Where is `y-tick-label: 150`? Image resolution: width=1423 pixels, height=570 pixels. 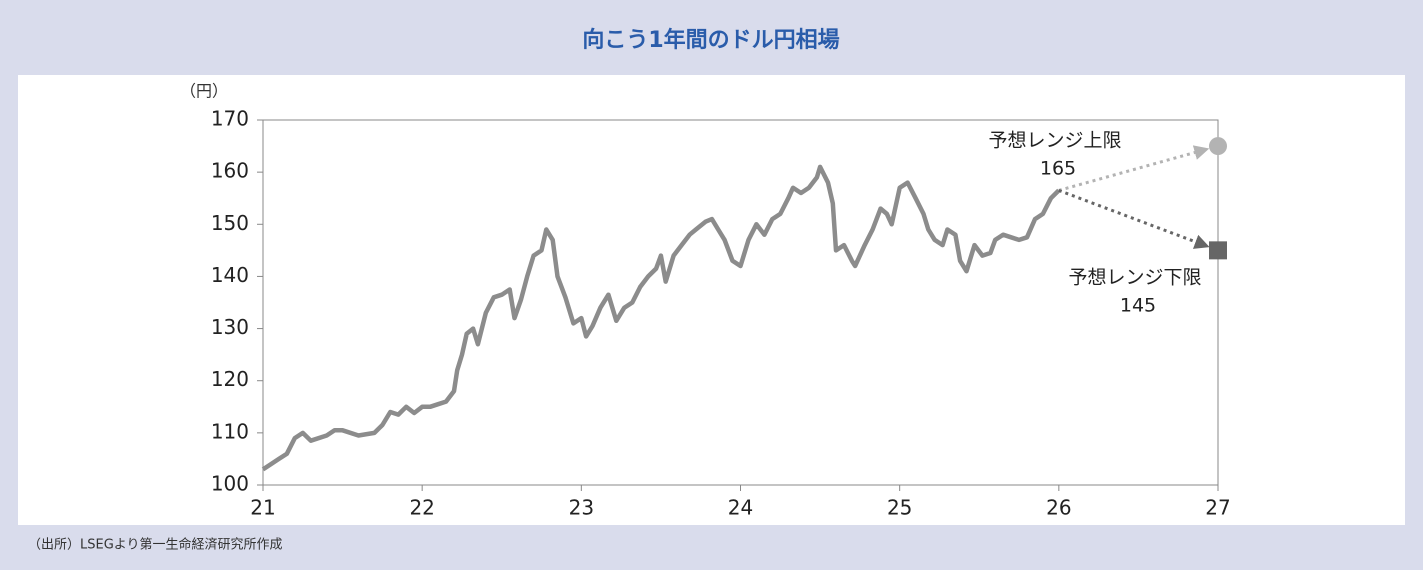
y-tick-label: 150 is located at coordinates (230, 223).